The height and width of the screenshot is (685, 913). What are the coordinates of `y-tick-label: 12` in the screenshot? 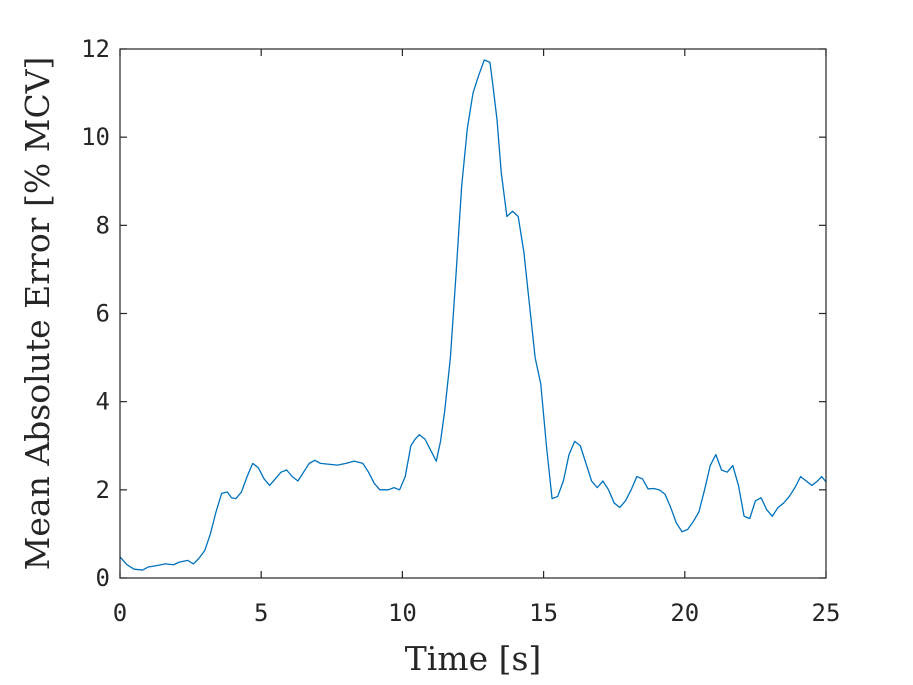 It's located at (95, 49).